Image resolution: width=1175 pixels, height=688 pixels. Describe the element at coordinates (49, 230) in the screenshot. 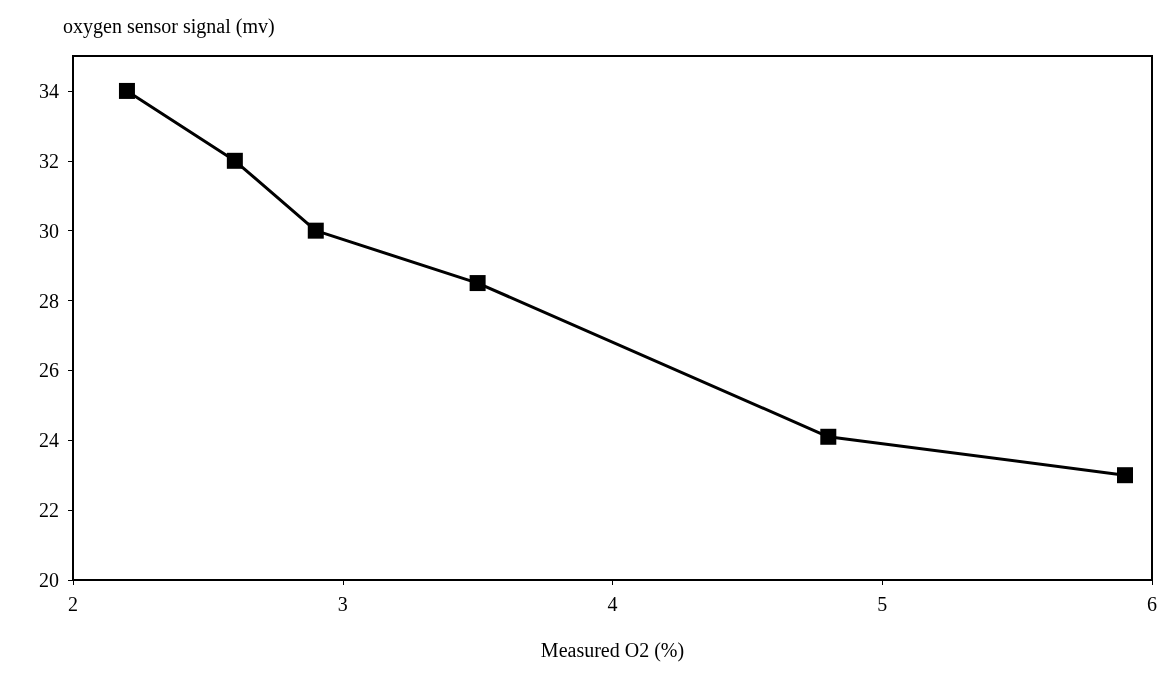

I see `y-tick-label: 30` at that location.